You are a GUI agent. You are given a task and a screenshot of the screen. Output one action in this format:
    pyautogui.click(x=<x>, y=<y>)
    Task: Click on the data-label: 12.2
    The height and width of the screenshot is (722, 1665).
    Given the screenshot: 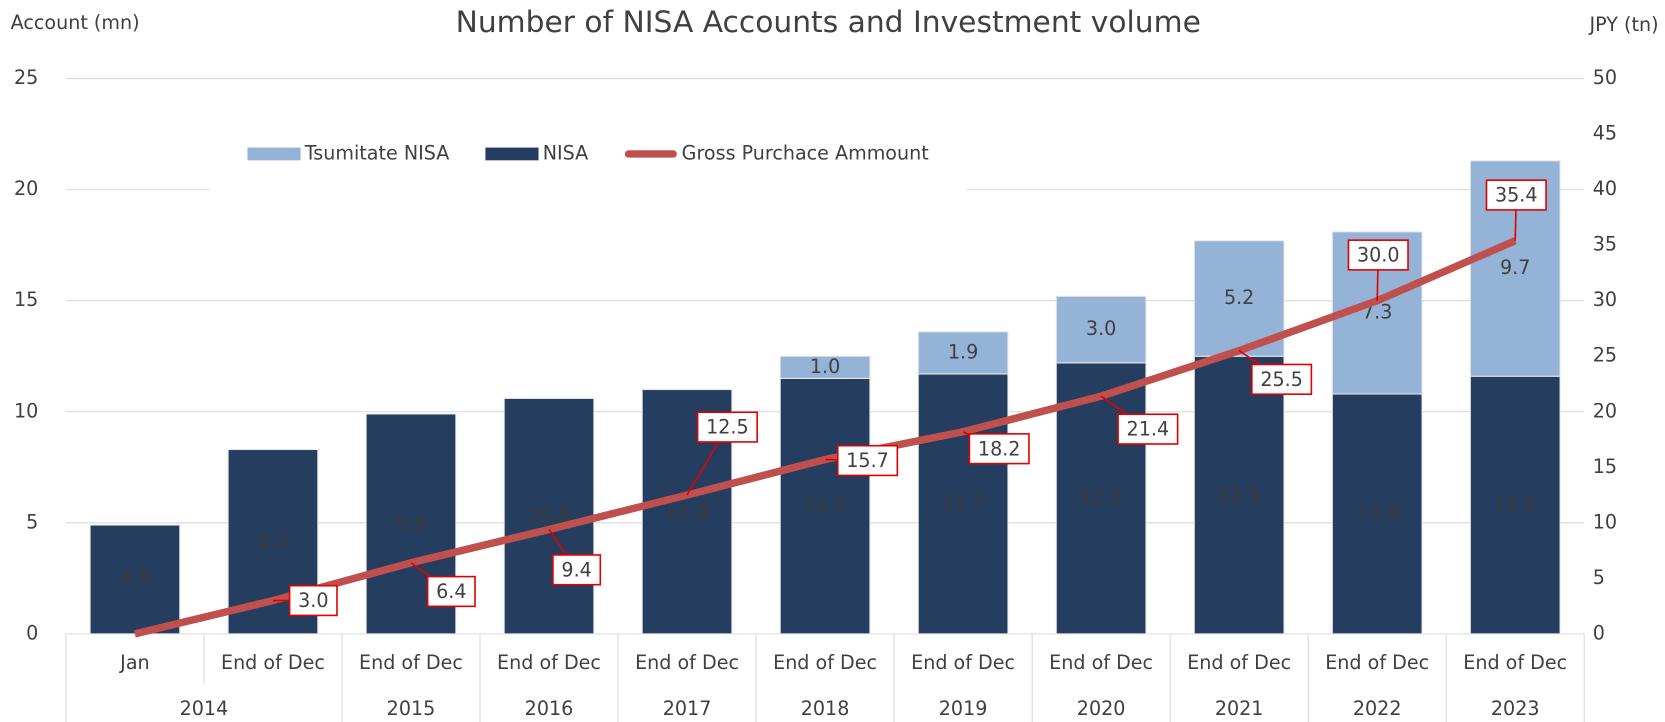 What is the action you would take?
    pyautogui.click(x=1101, y=497)
    